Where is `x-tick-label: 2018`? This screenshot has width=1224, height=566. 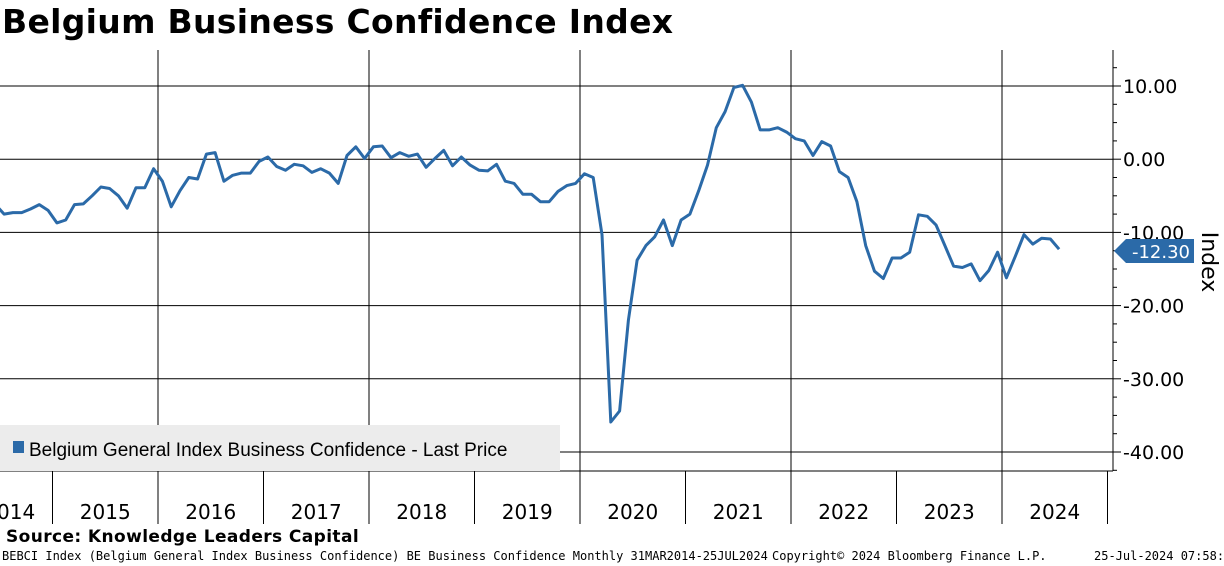 x-tick-label: 2018 is located at coordinates (421, 512).